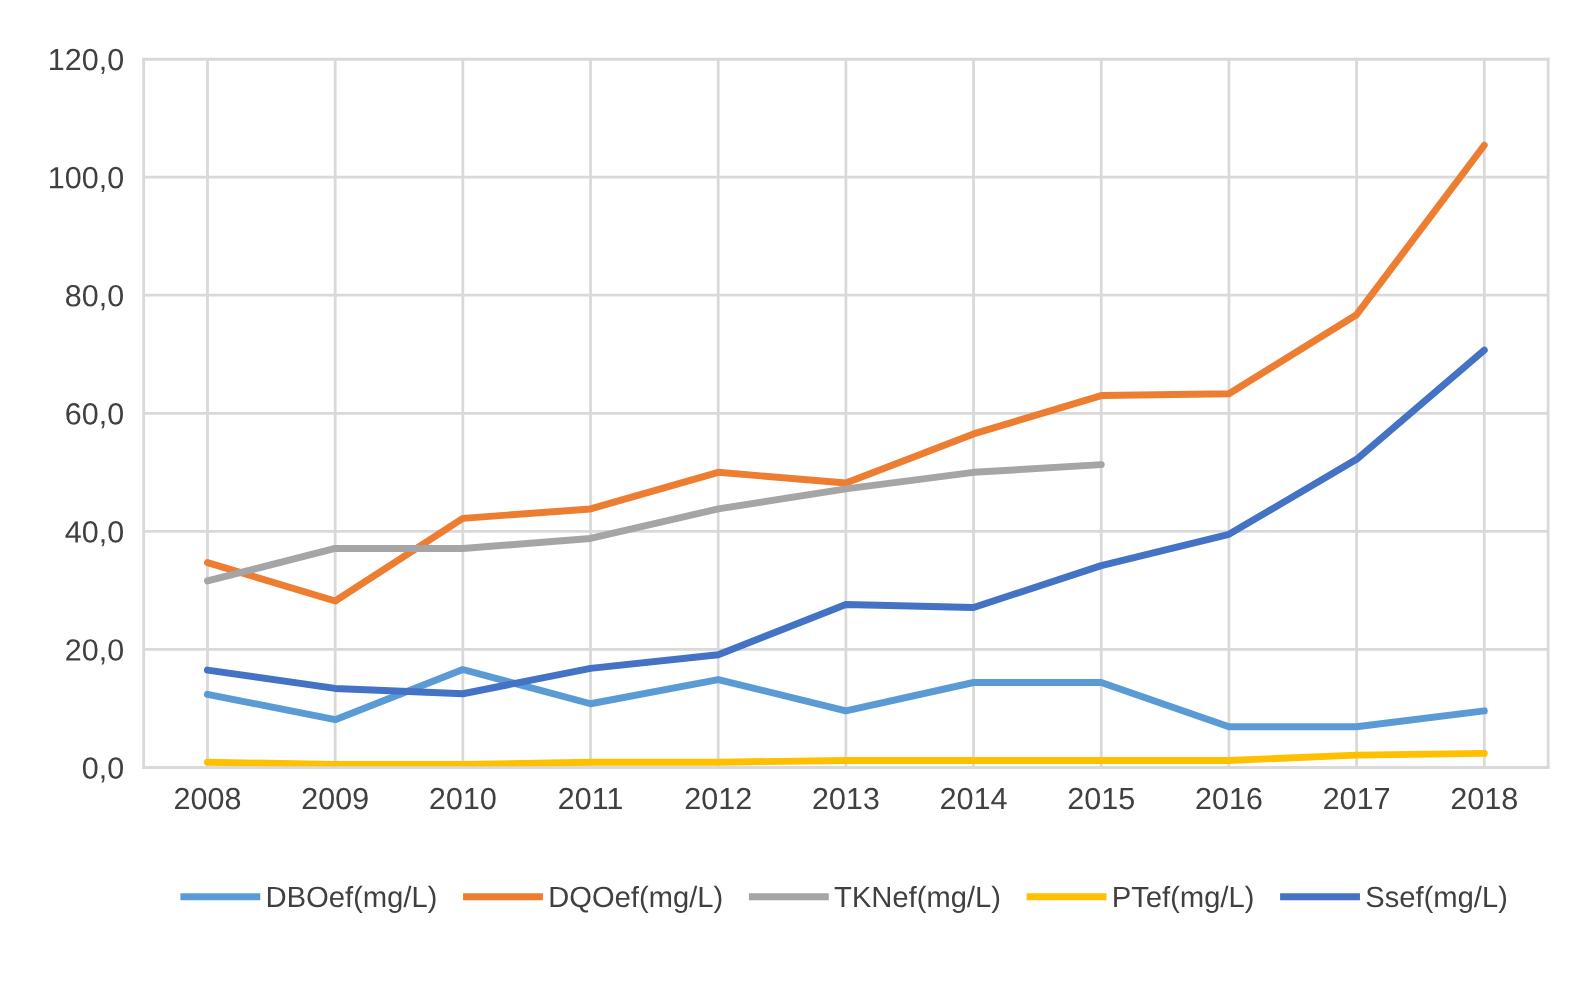 The image size is (1596, 984). I want to click on y-tick-label: 20,0, so click(95, 652).